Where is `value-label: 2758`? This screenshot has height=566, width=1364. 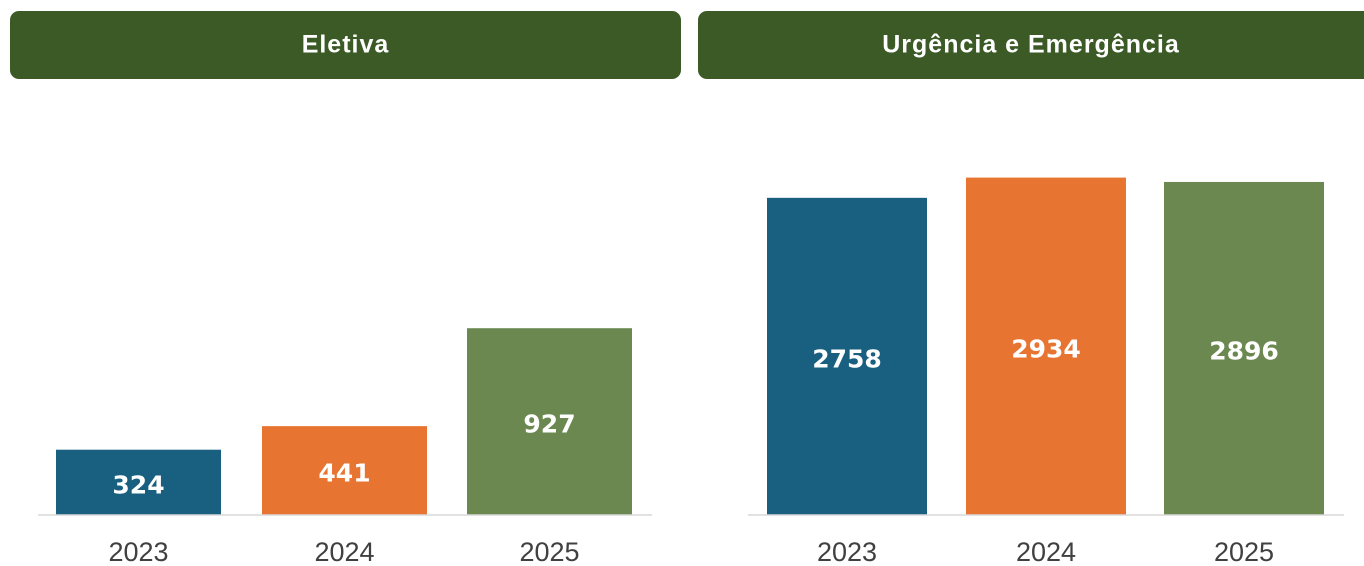 value-label: 2758 is located at coordinates (847, 358).